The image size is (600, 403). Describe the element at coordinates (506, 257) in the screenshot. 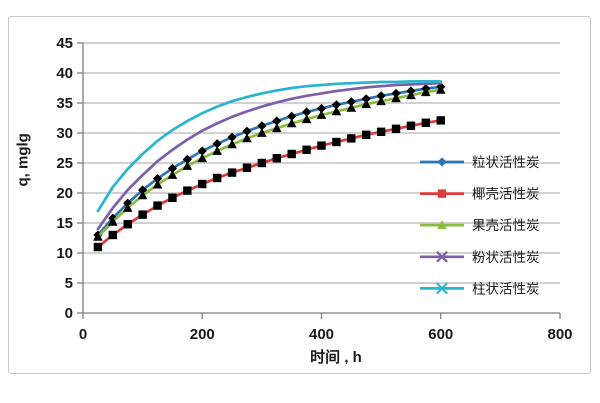

I see `legend-label: 粉状活性炭` at that location.